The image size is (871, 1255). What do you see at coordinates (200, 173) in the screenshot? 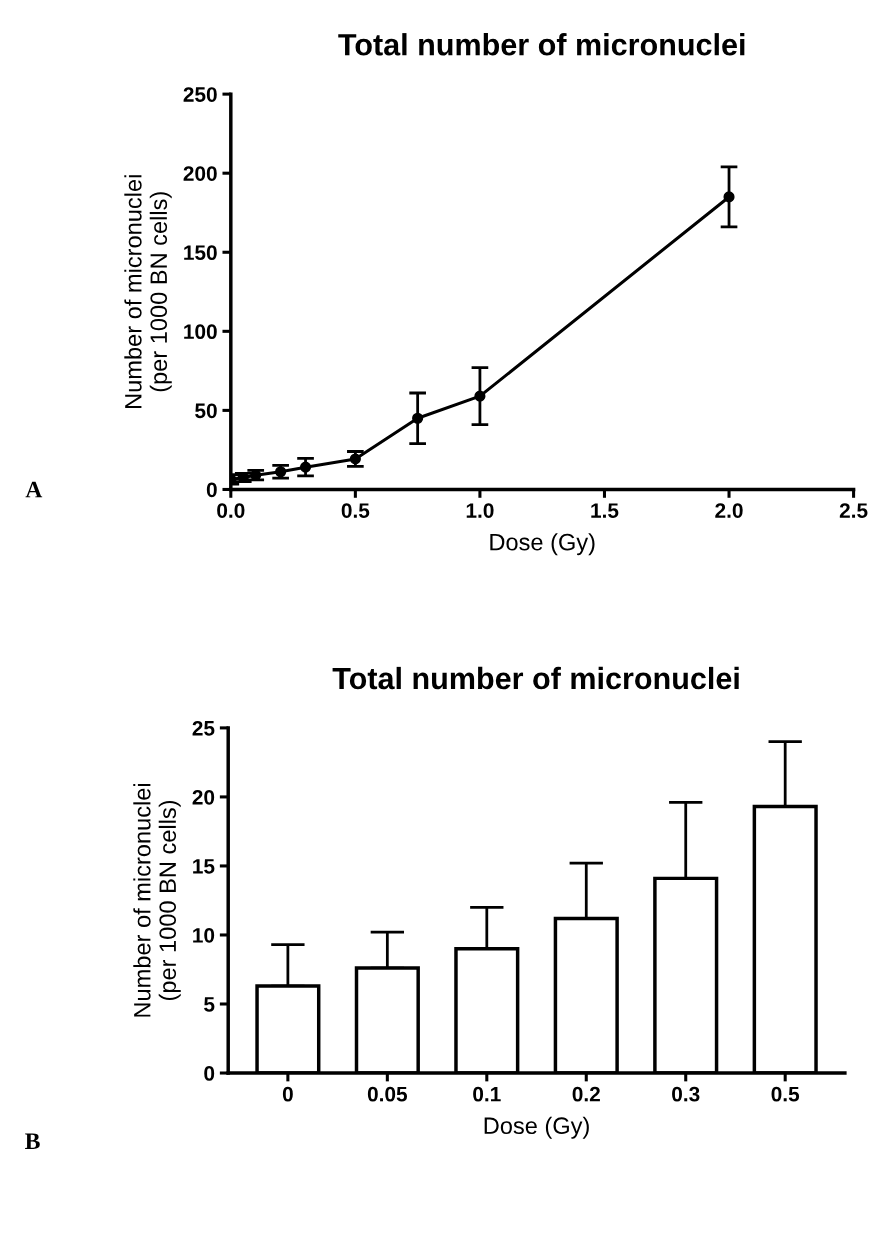
I see `y-tick-label: 200` at bounding box center [200, 173].